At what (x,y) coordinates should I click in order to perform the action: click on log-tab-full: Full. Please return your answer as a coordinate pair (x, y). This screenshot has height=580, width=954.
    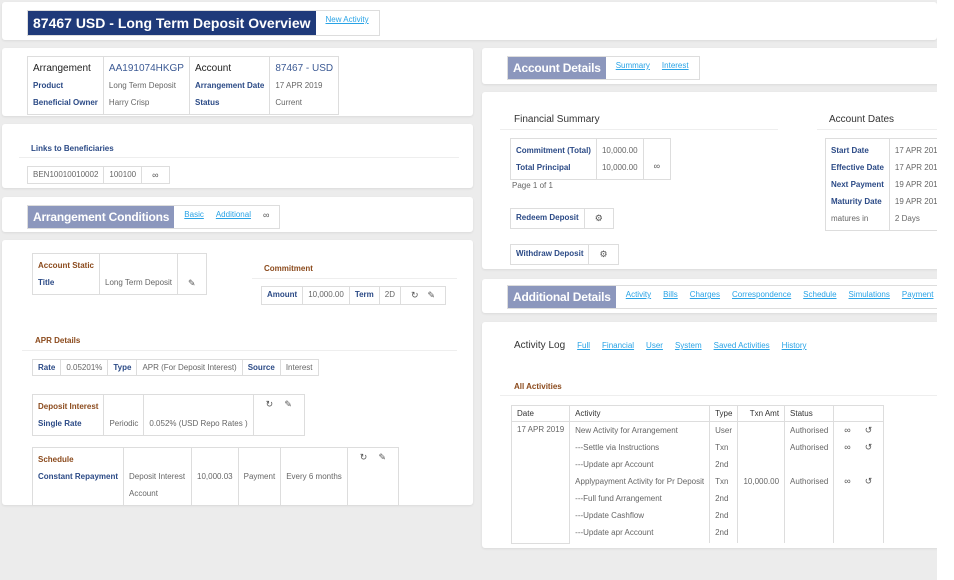
    Looking at the image, I should click on (584, 345).